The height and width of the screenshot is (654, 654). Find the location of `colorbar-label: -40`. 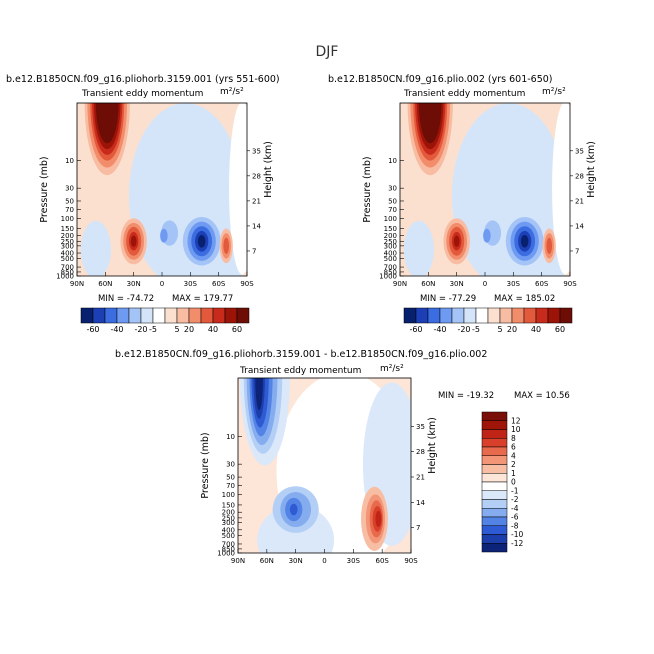

colorbar-label: -40 is located at coordinates (439, 329).